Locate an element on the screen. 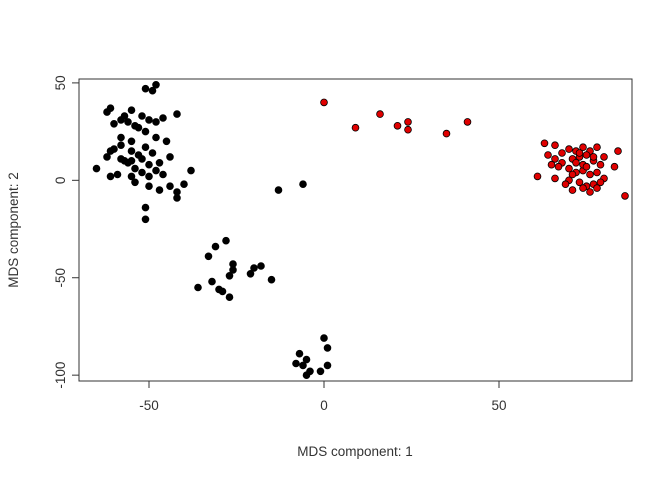 This screenshot has height=480, width=672. x-axis-title: MDS component: 1 is located at coordinates (355, 451).